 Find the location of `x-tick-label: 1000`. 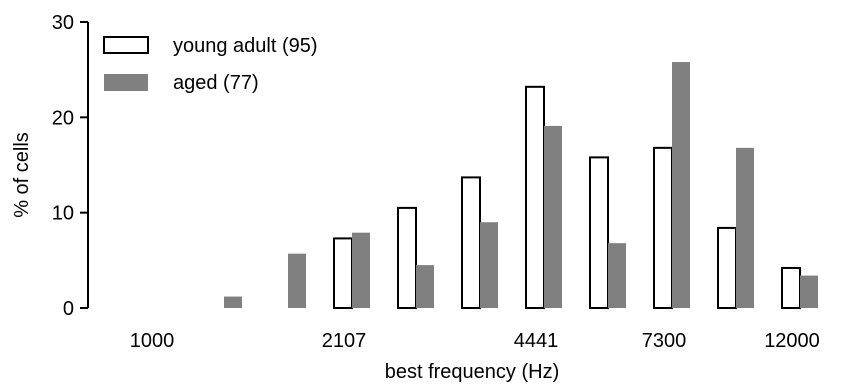

x-tick-label: 1000 is located at coordinates (152, 341).